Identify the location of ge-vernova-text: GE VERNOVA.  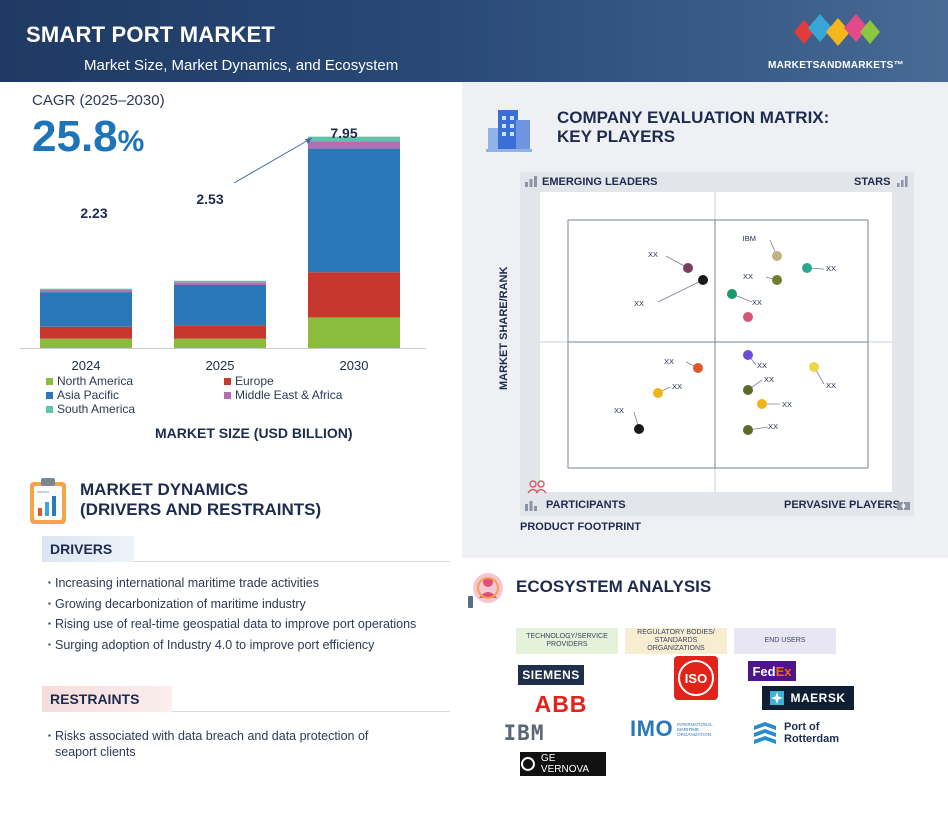
(565, 764).